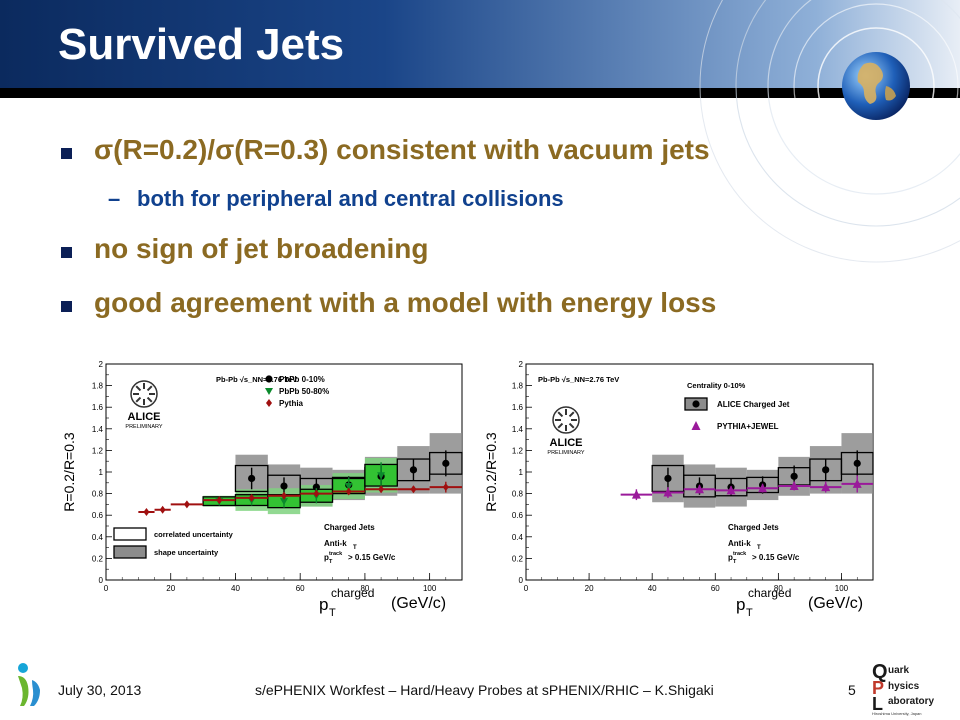 The image size is (960, 720). What do you see at coordinates (518, 515) in the screenshot?
I see `y-tick-label: 0.6` at bounding box center [518, 515].